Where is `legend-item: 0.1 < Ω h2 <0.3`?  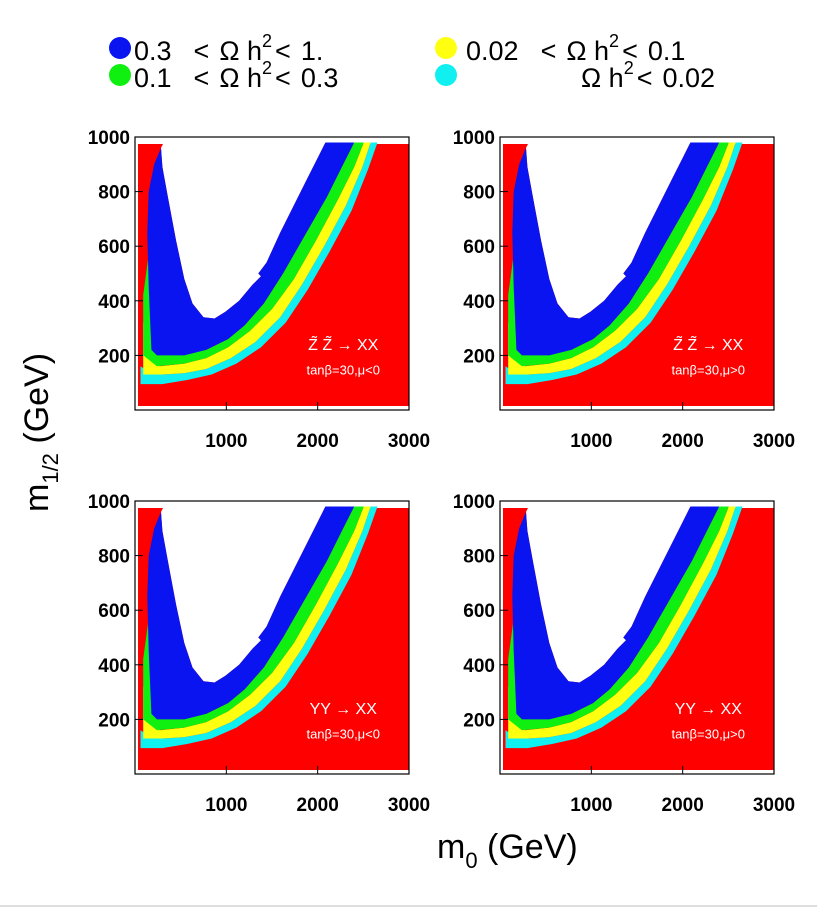
legend-item: 0.1 < Ω h2 <0.3 is located at coordinates (223, 75).